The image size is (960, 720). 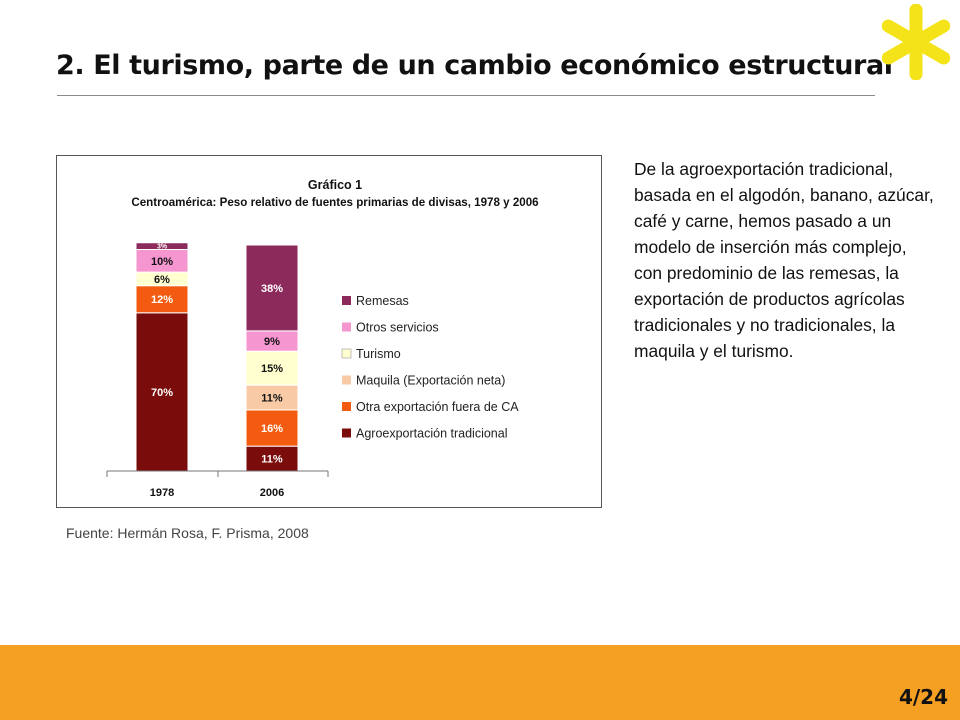 I want to click on data-label: 3%, so click(x=162, y=247).